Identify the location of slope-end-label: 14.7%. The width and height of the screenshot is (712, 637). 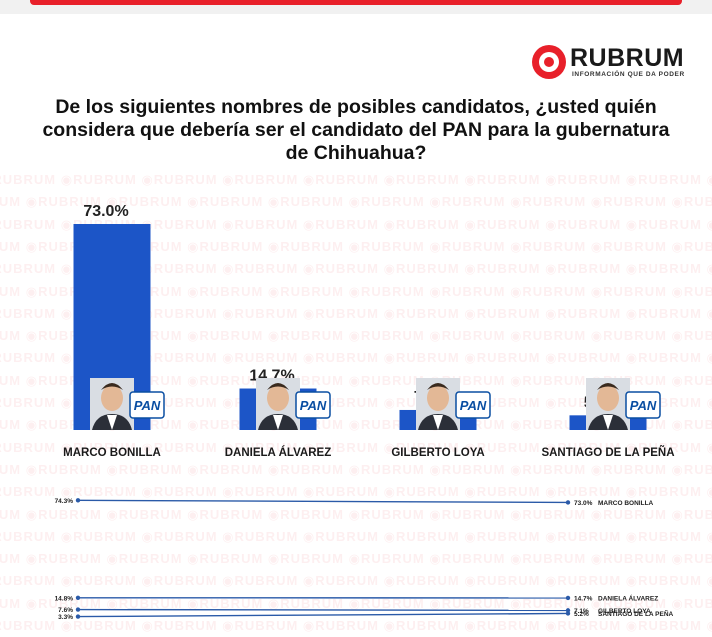
(583, 598).